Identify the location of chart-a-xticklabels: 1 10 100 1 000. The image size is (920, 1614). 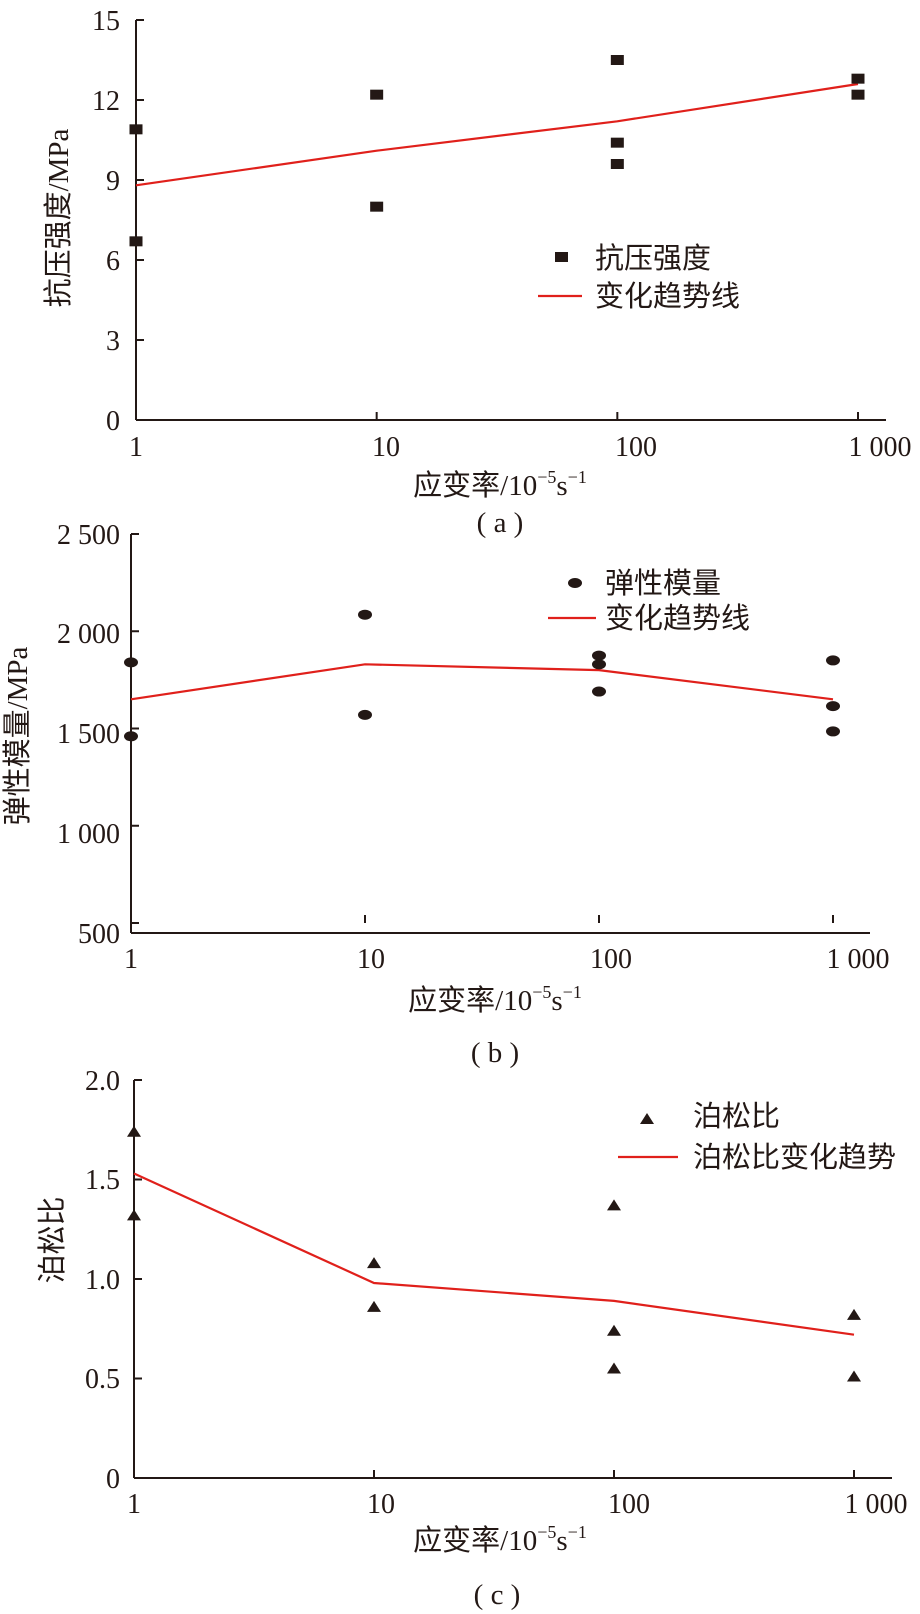
(520, 447).